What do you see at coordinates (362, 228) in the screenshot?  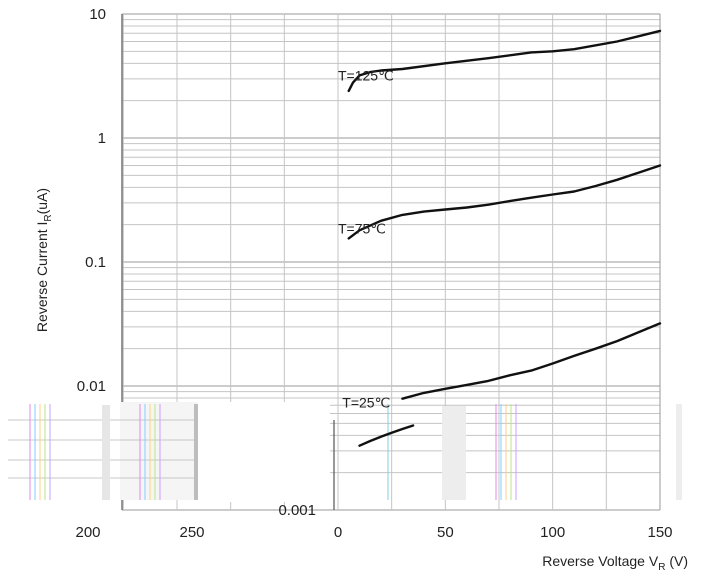 I see `curve-label: T=75℃` at bounding box center [362, 228].